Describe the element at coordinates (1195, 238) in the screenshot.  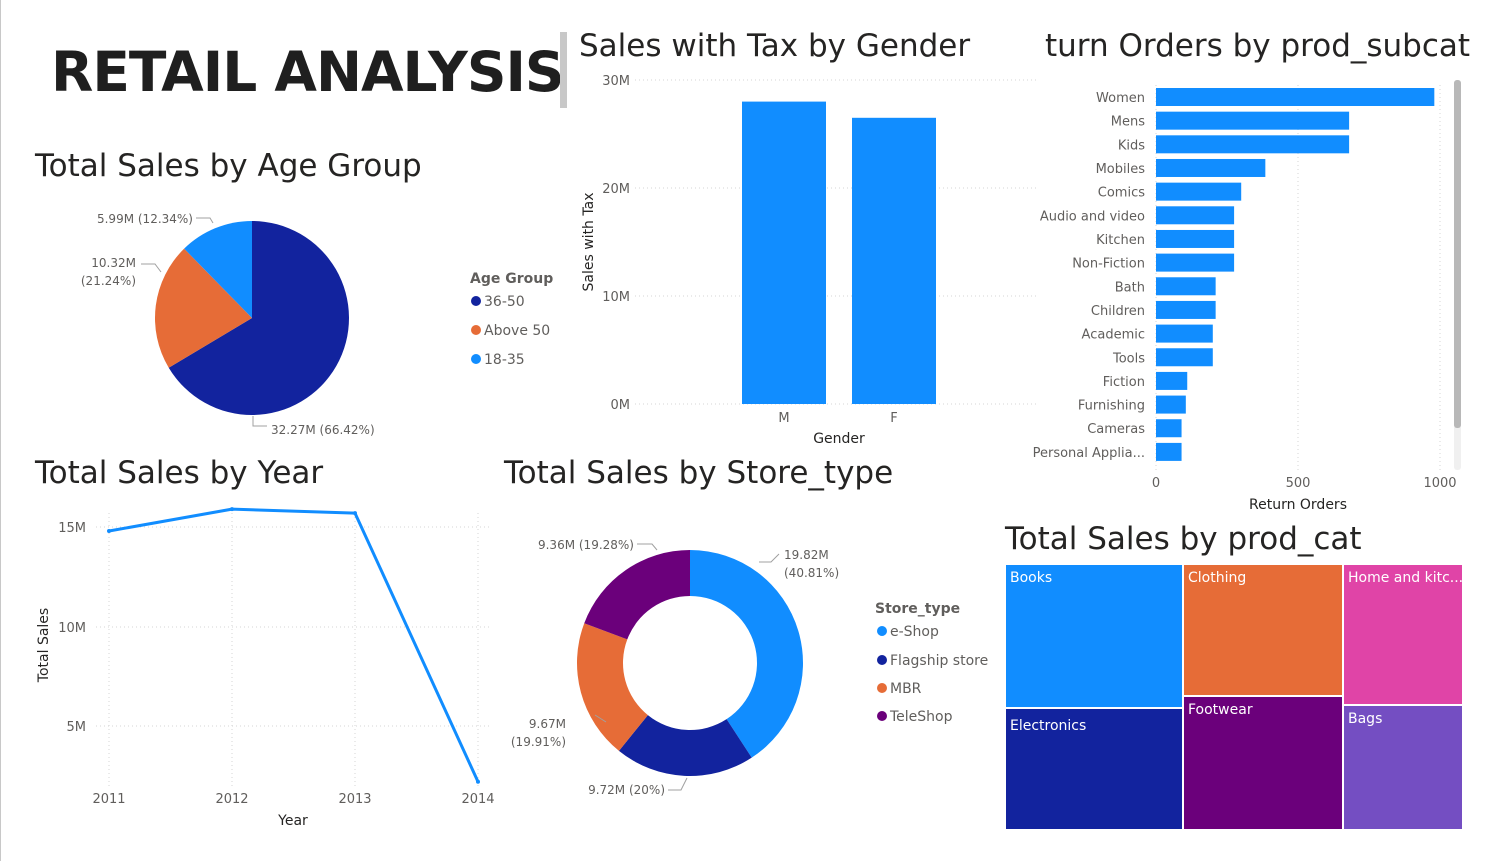
I see `bar-kitchen` at that location.